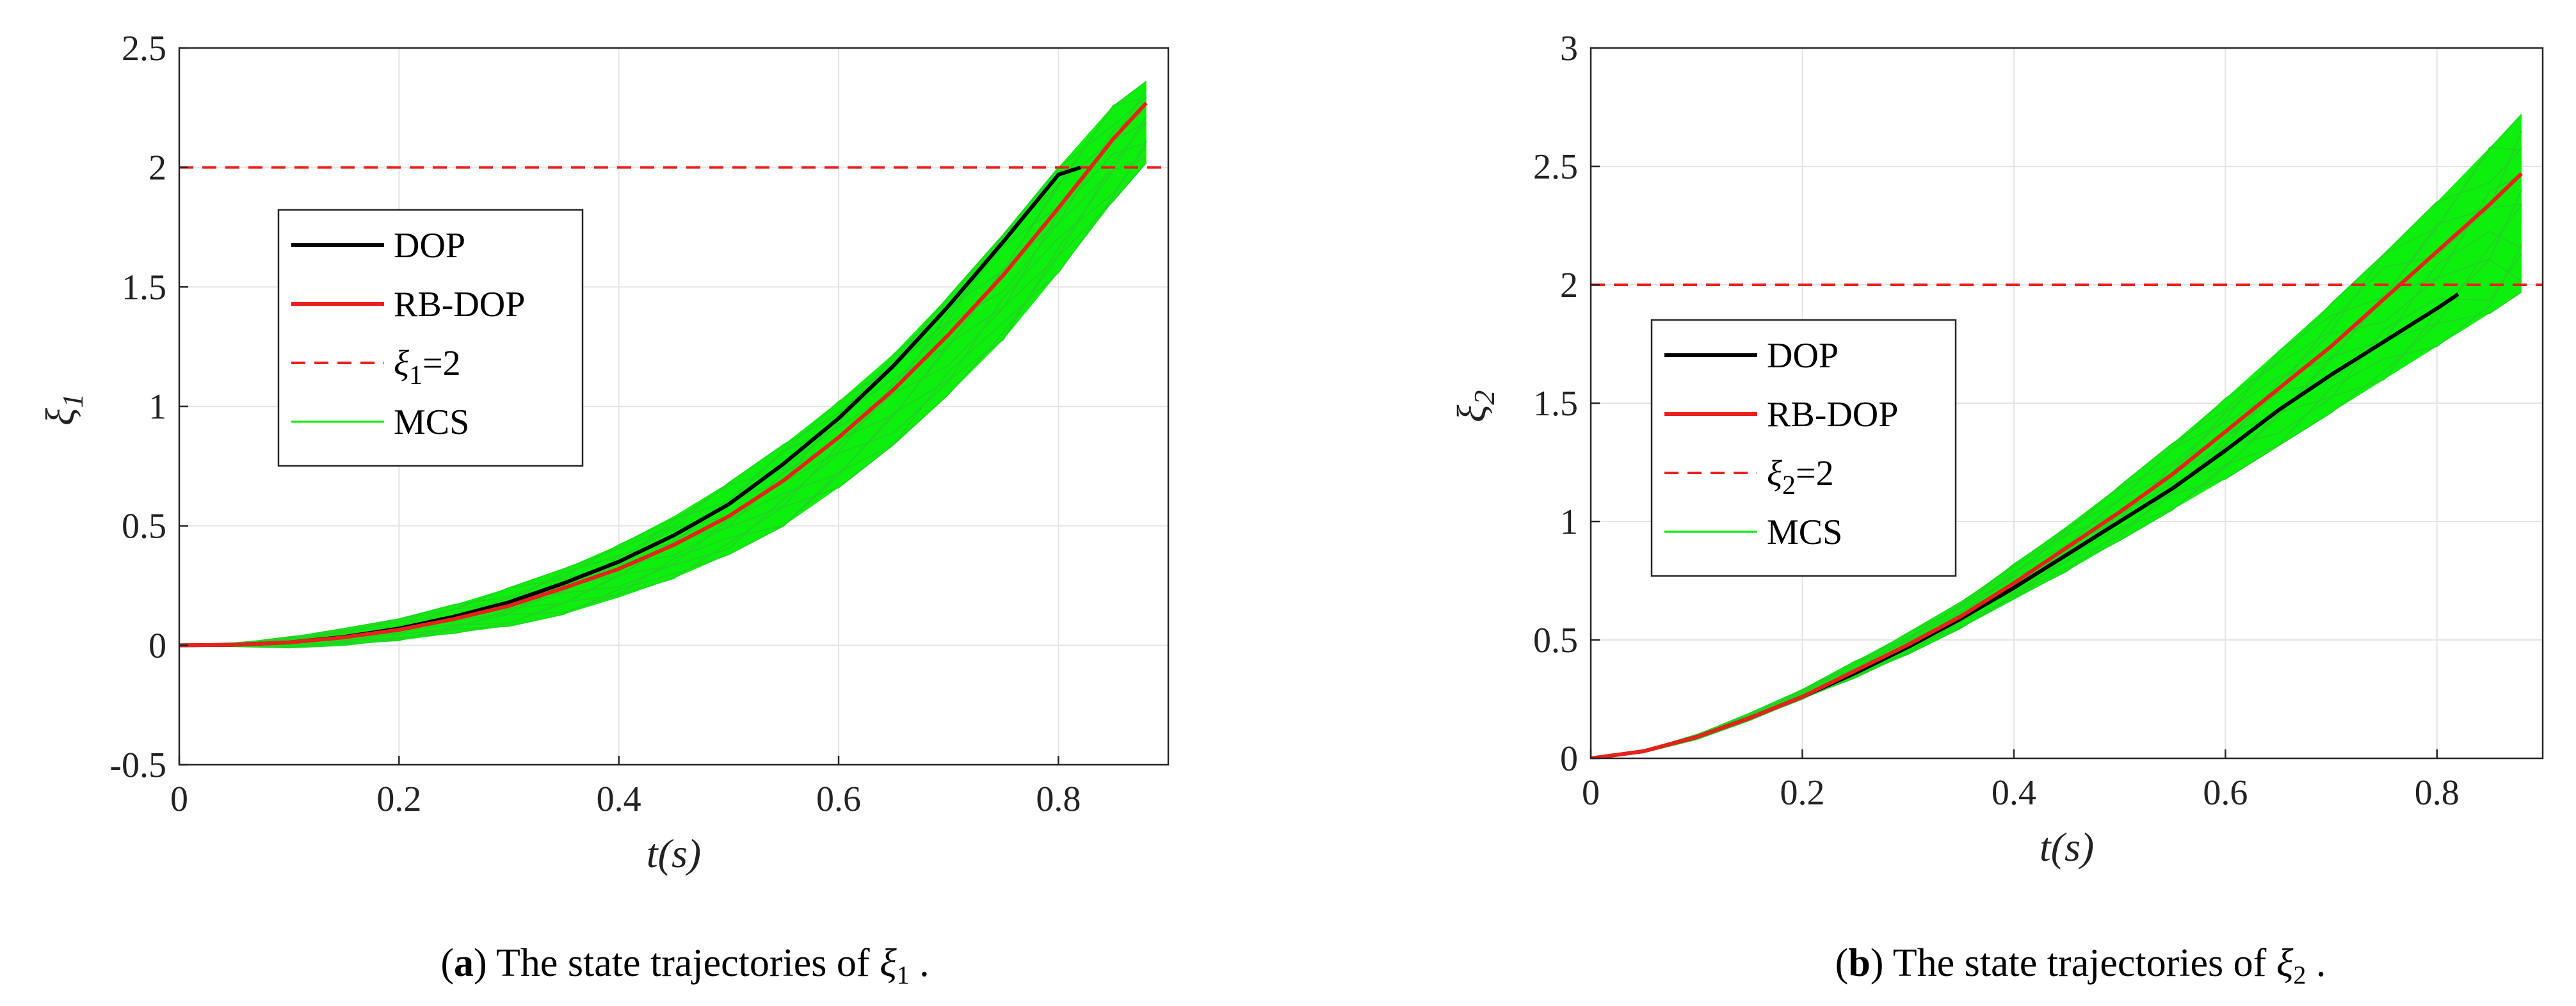  Describe the element at coordinates (1569, 48) in the screenshot. I see `y-tick-label: 3` at that location.